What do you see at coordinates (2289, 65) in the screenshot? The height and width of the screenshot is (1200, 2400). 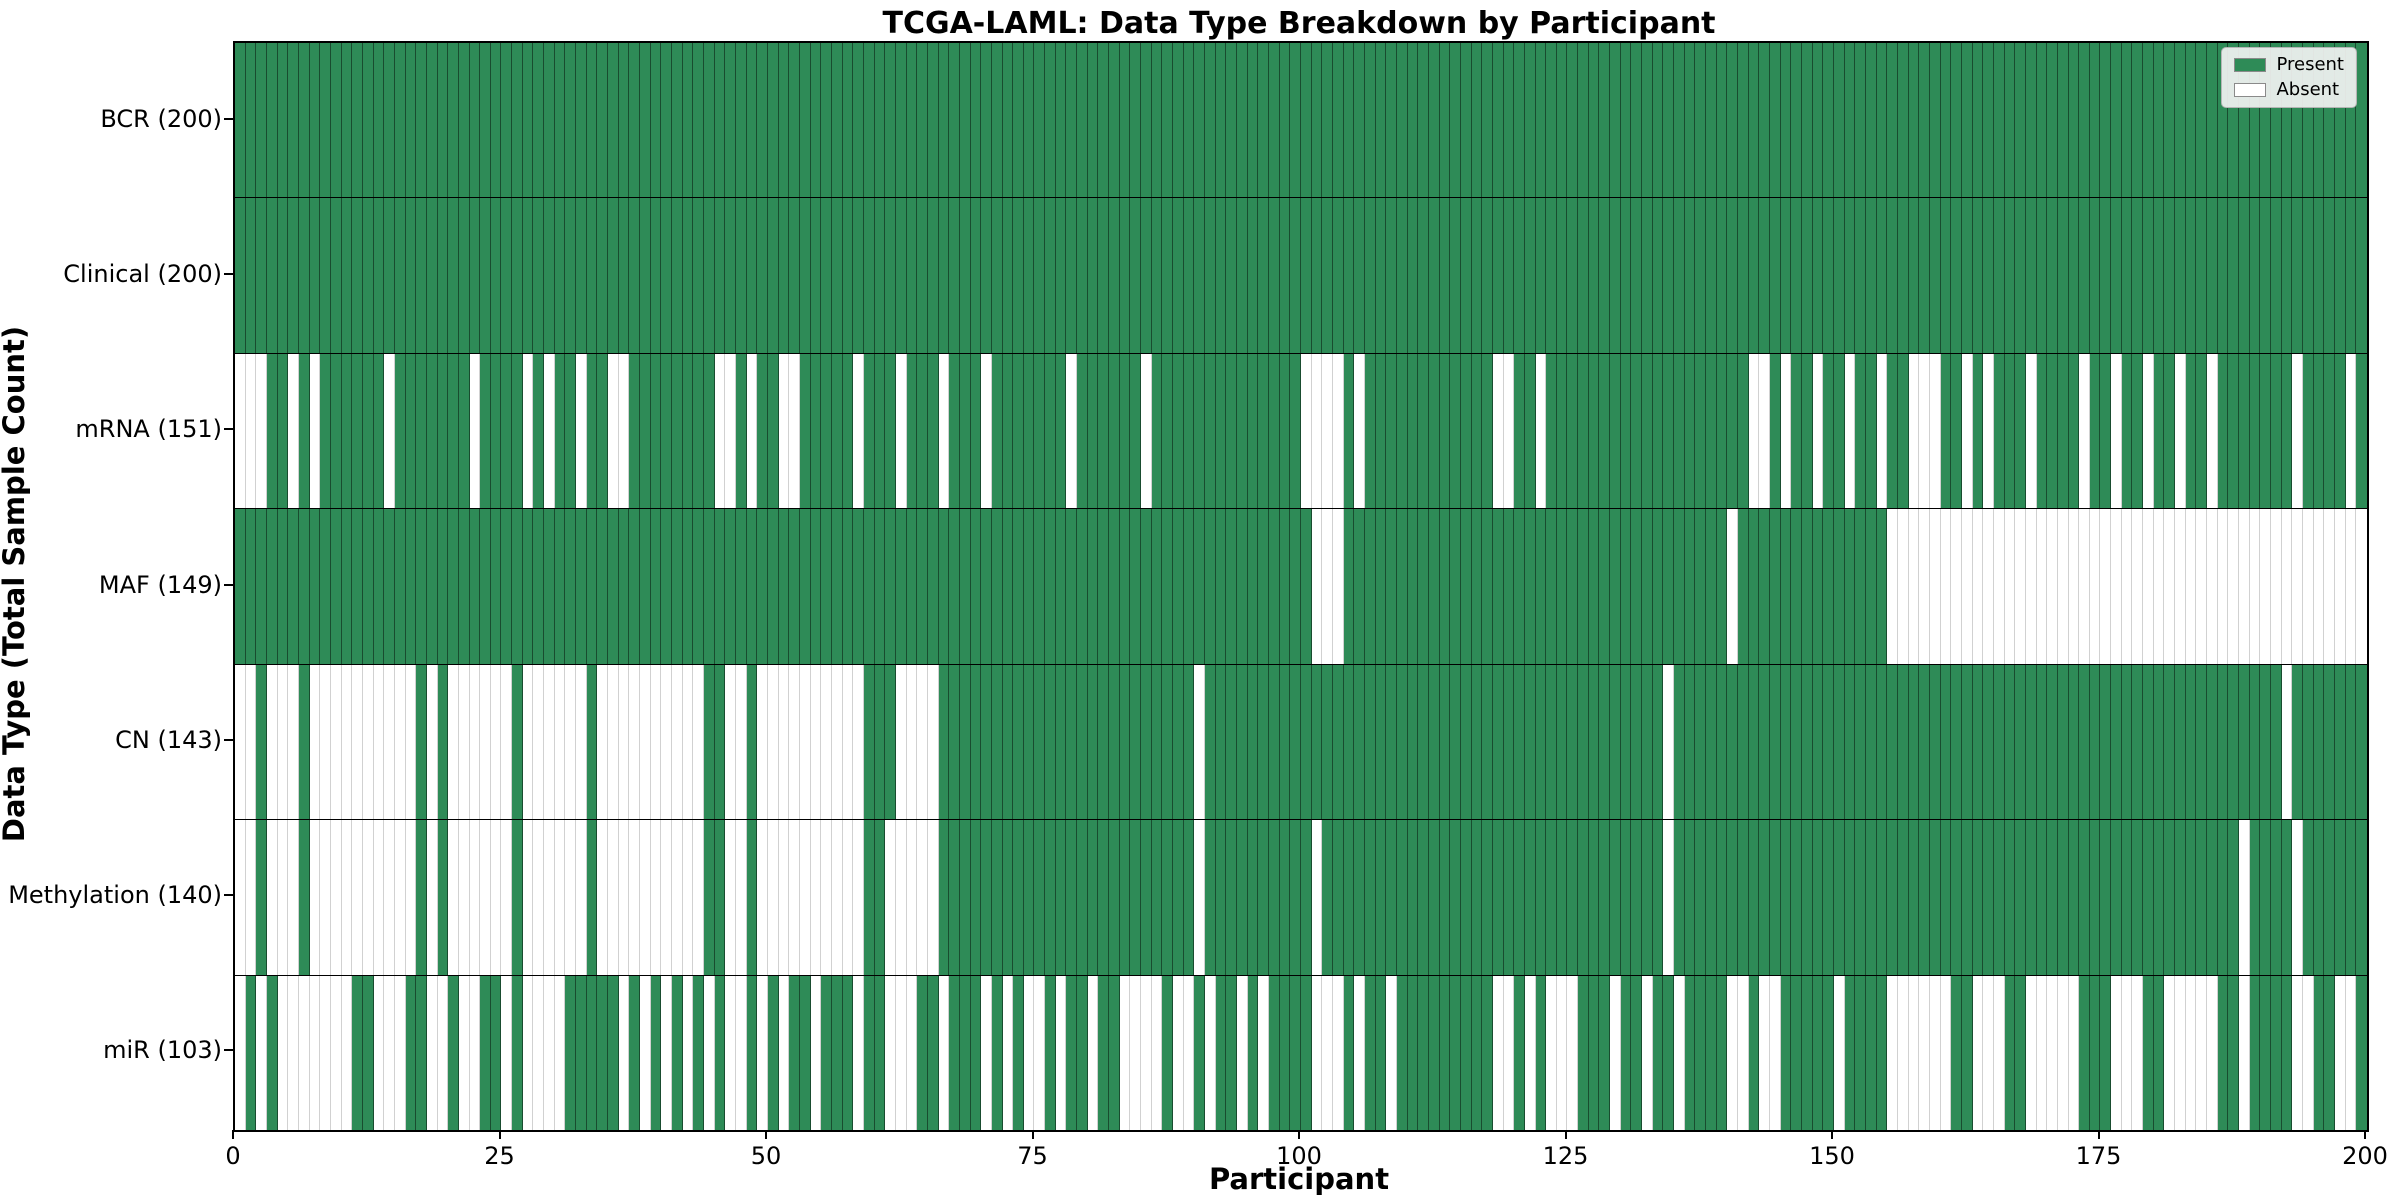 I see `legend-item-present: Present` at bounding box center [2289, 65].